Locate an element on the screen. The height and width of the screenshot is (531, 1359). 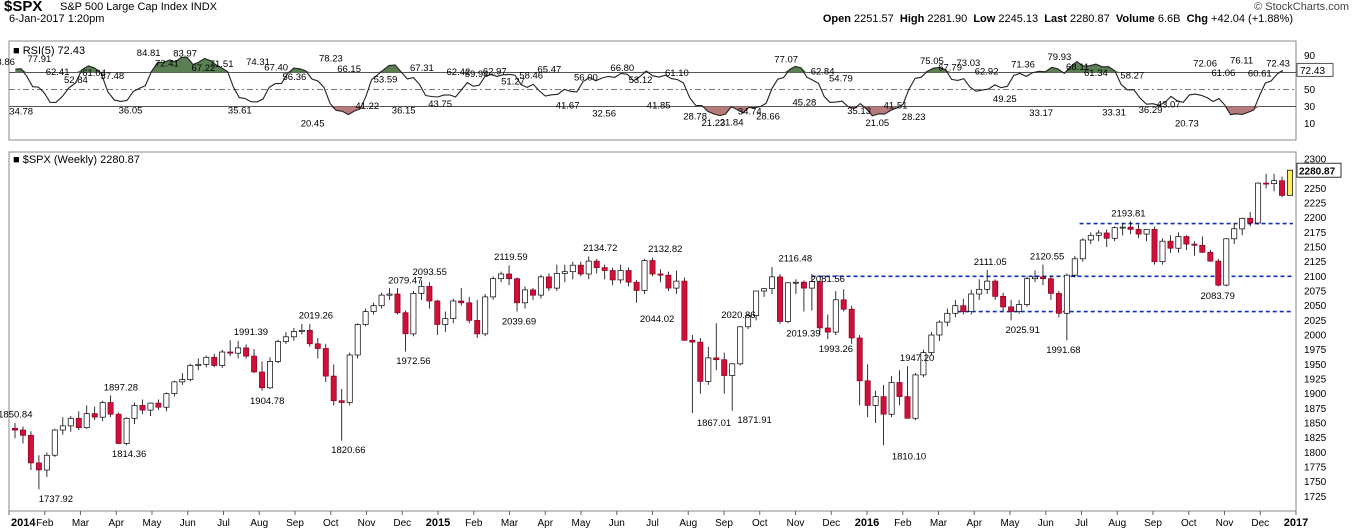
x-axis-label: Sep is located at coordinates (1153, 523).